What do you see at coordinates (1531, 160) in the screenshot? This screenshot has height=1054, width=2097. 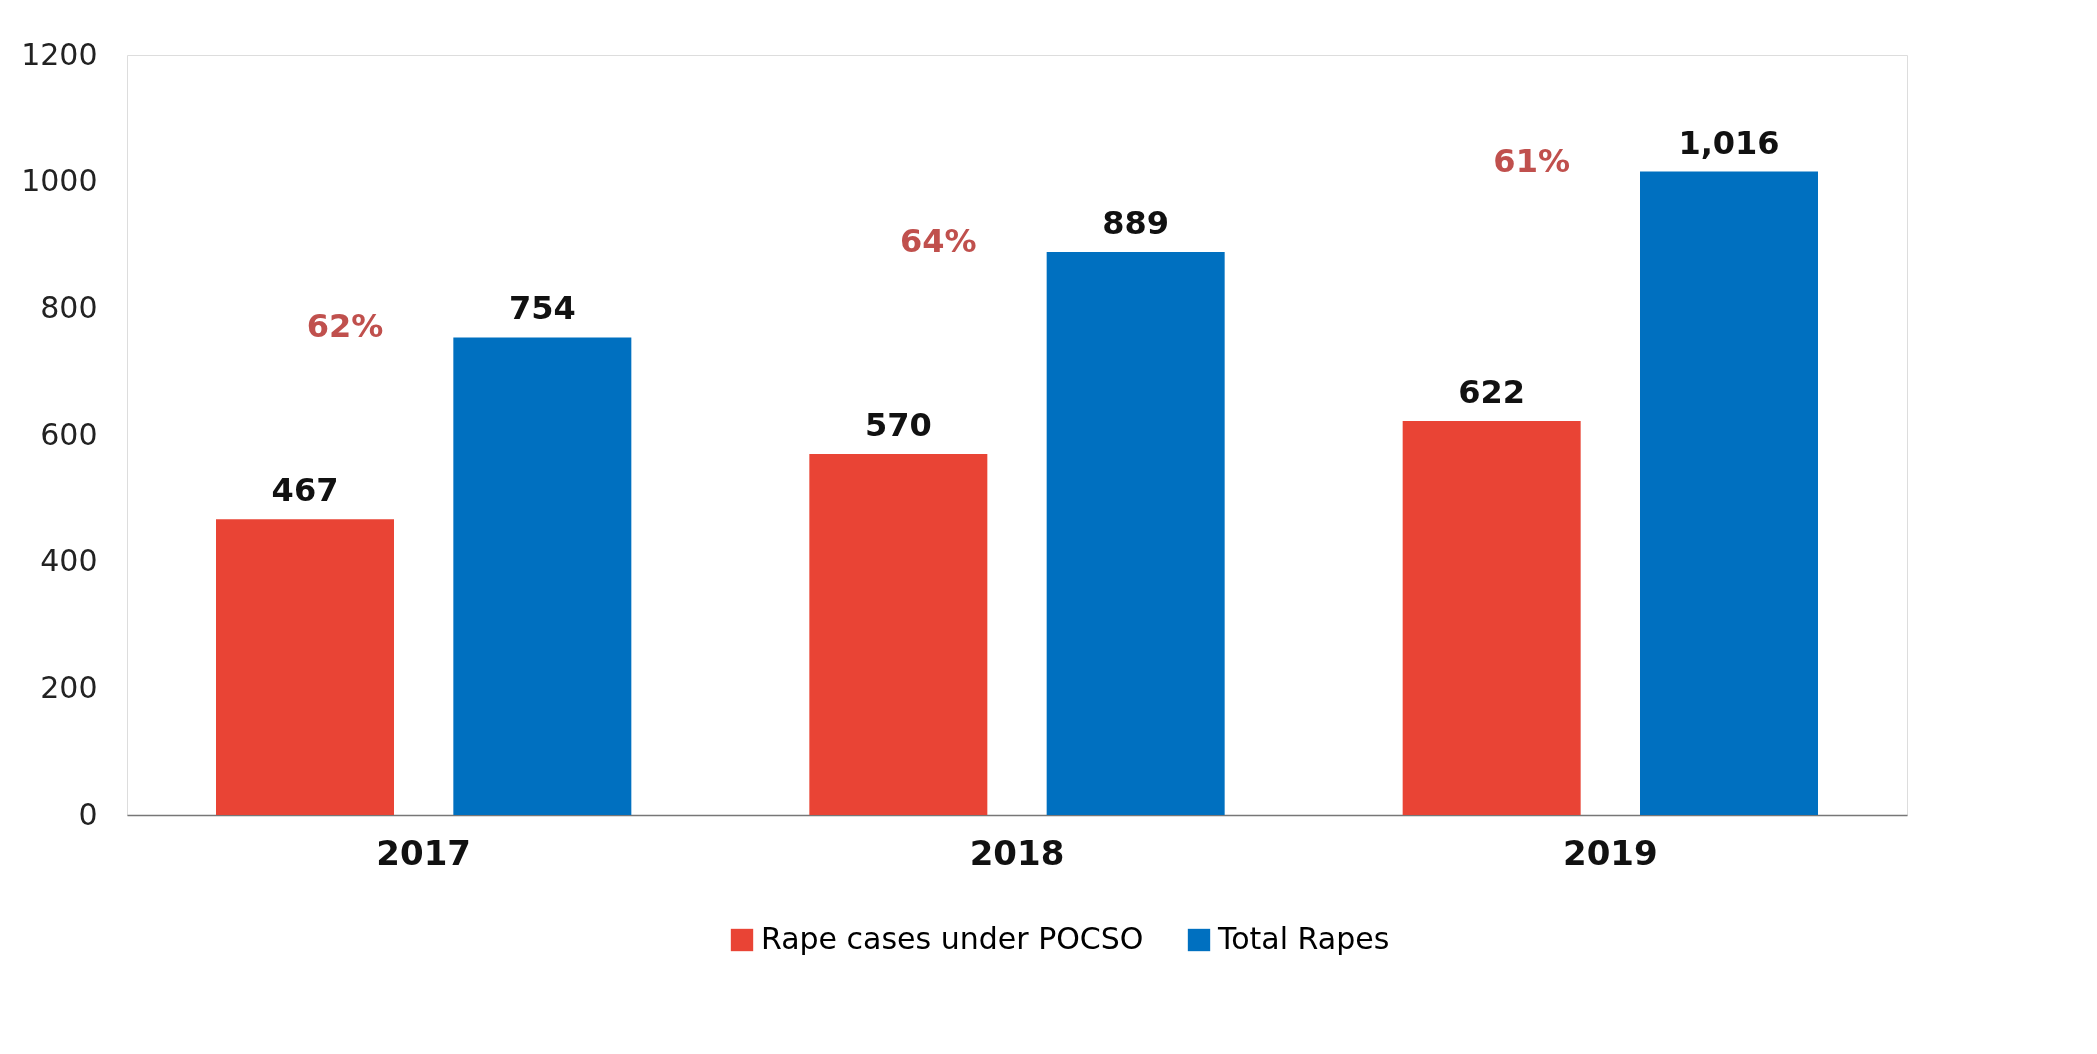 I see `annotation: 61%` at bounding box center [1531, 160].